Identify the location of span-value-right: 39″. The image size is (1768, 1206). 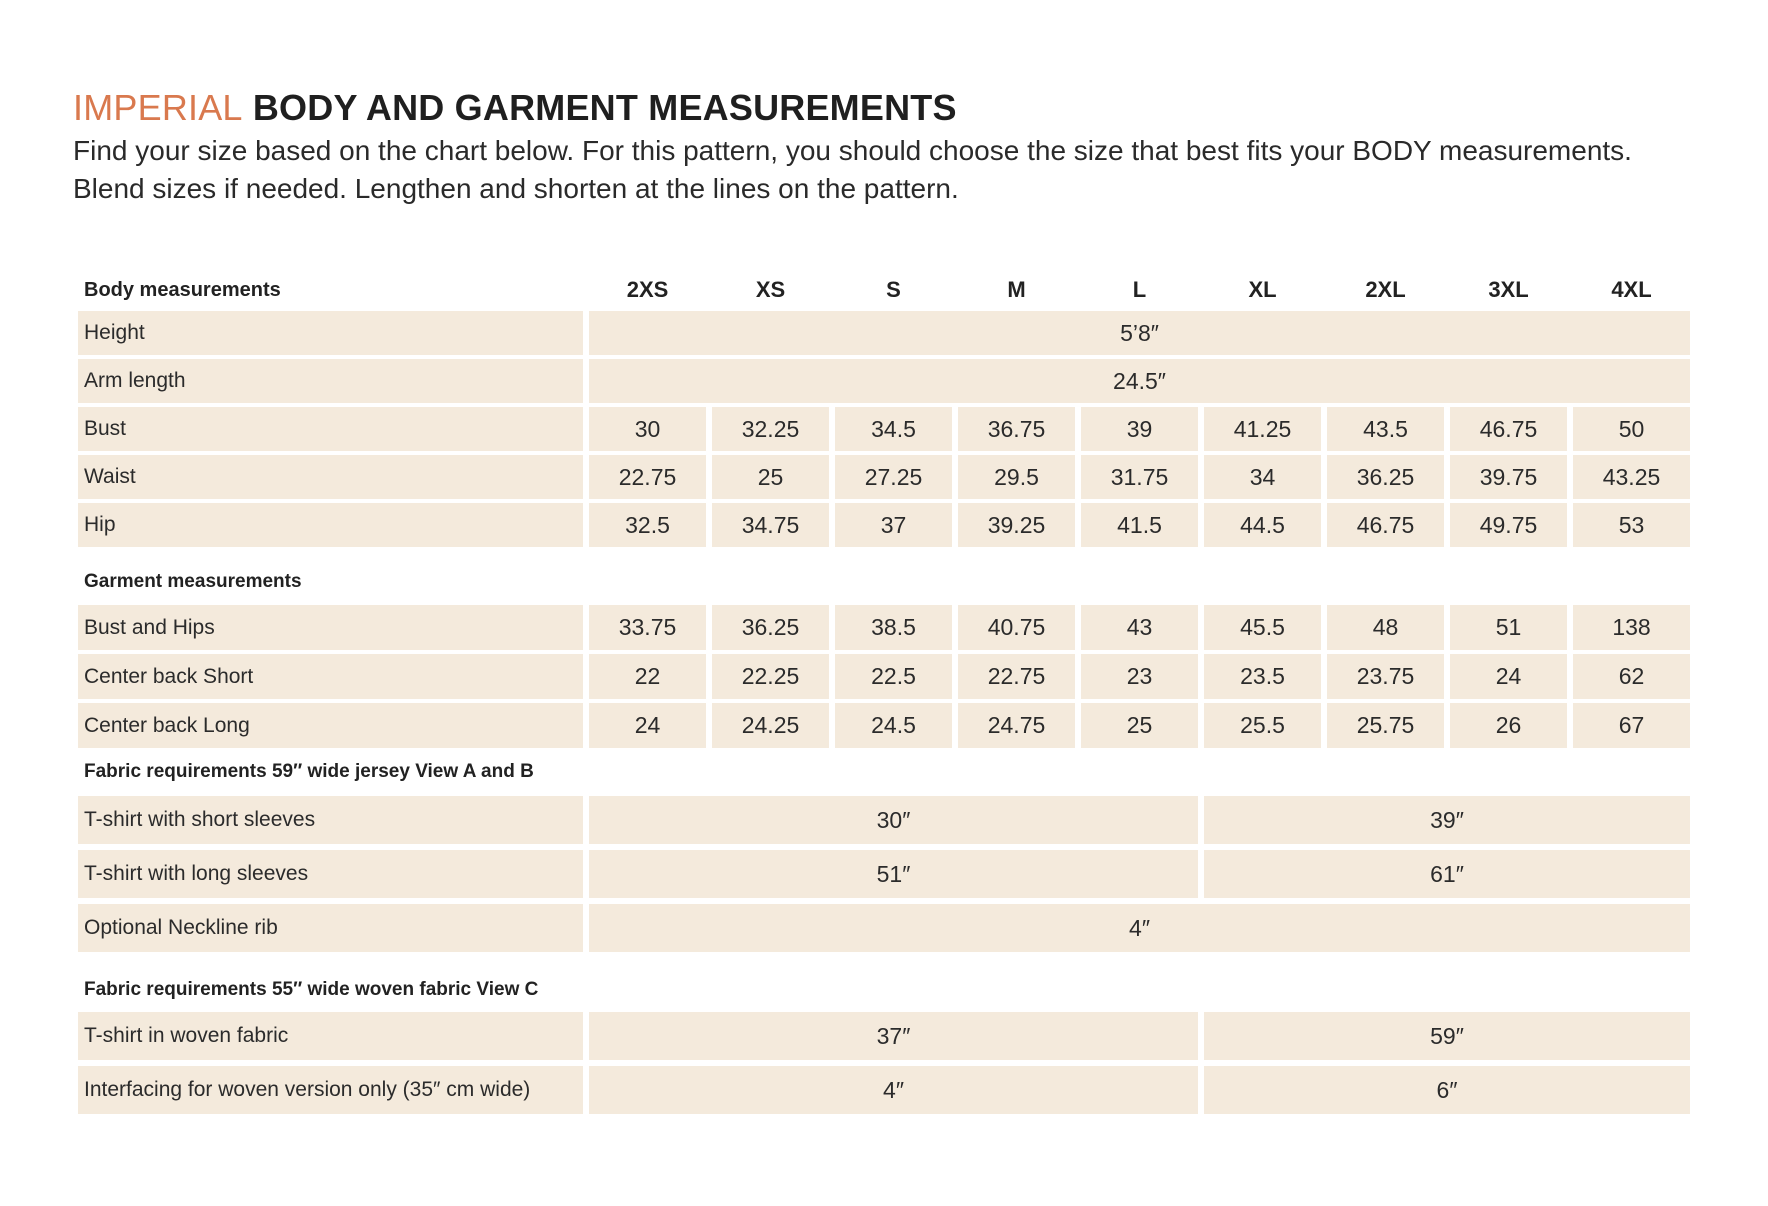
(1447, 820).